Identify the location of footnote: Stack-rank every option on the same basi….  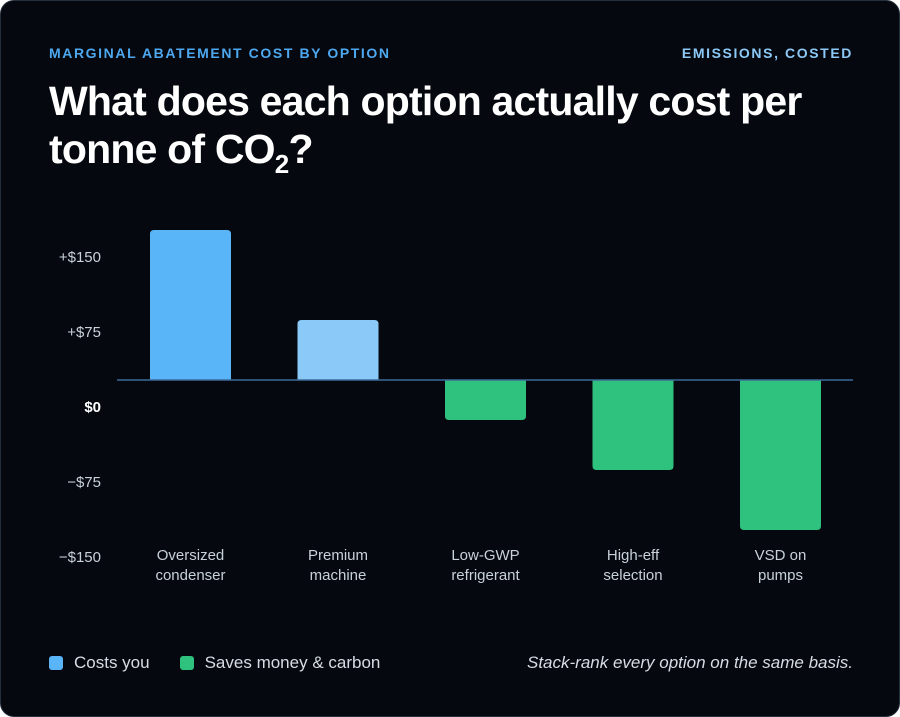
(690, 662).